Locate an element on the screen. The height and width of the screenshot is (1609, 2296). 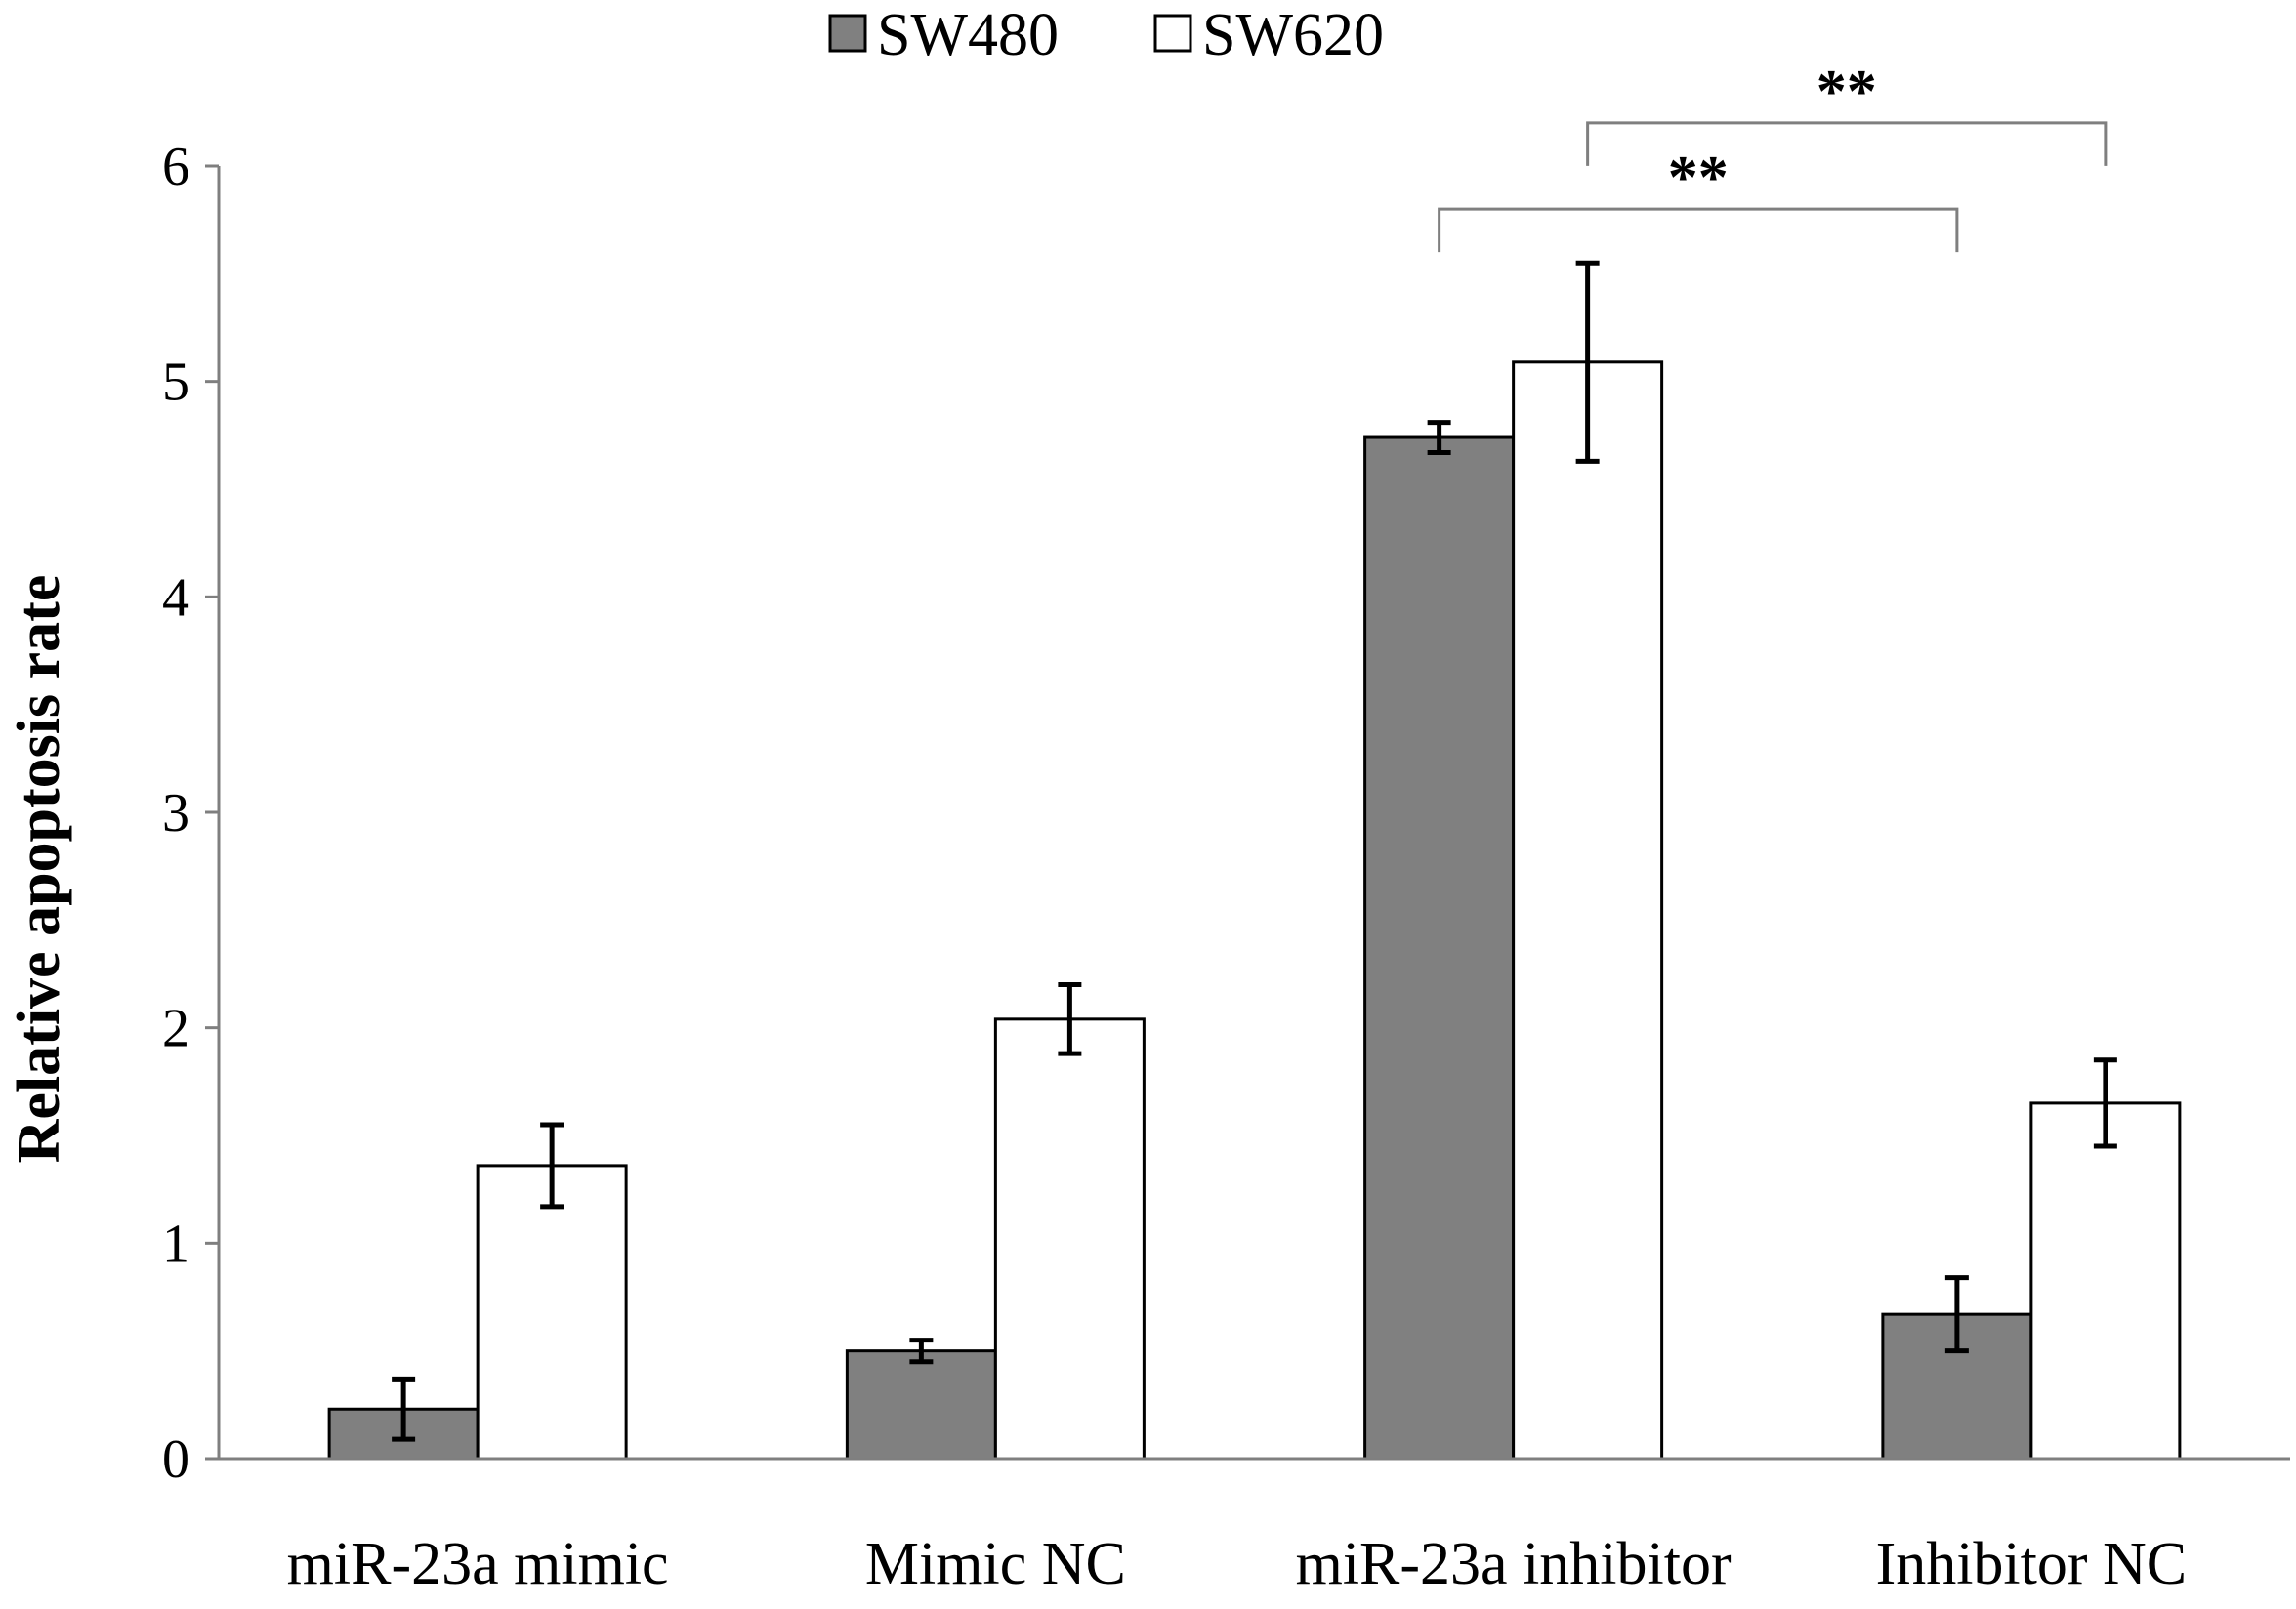
y-tick-label: 6 is located at coordinates (175, 167).